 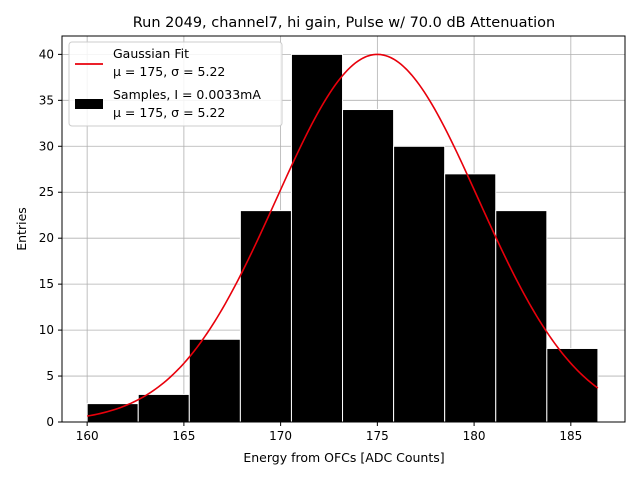 What do you see at coordinates (21, 229) in the screenshot?
I see `y-axis-label: Entries` at bounding box center [21, 229].